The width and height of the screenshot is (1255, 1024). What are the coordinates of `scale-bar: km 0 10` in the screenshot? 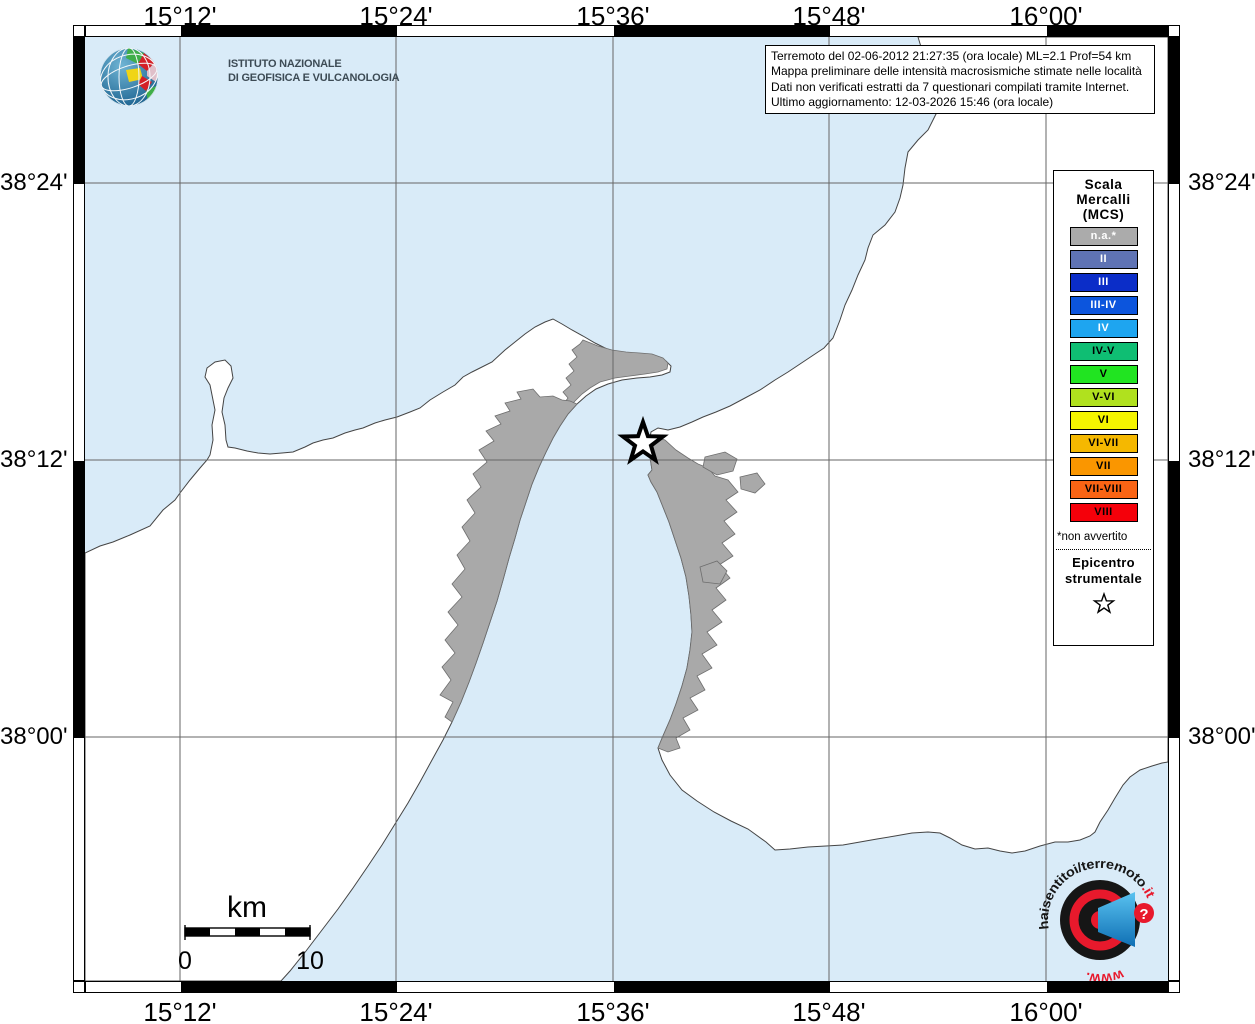 It's located at (251, 933).